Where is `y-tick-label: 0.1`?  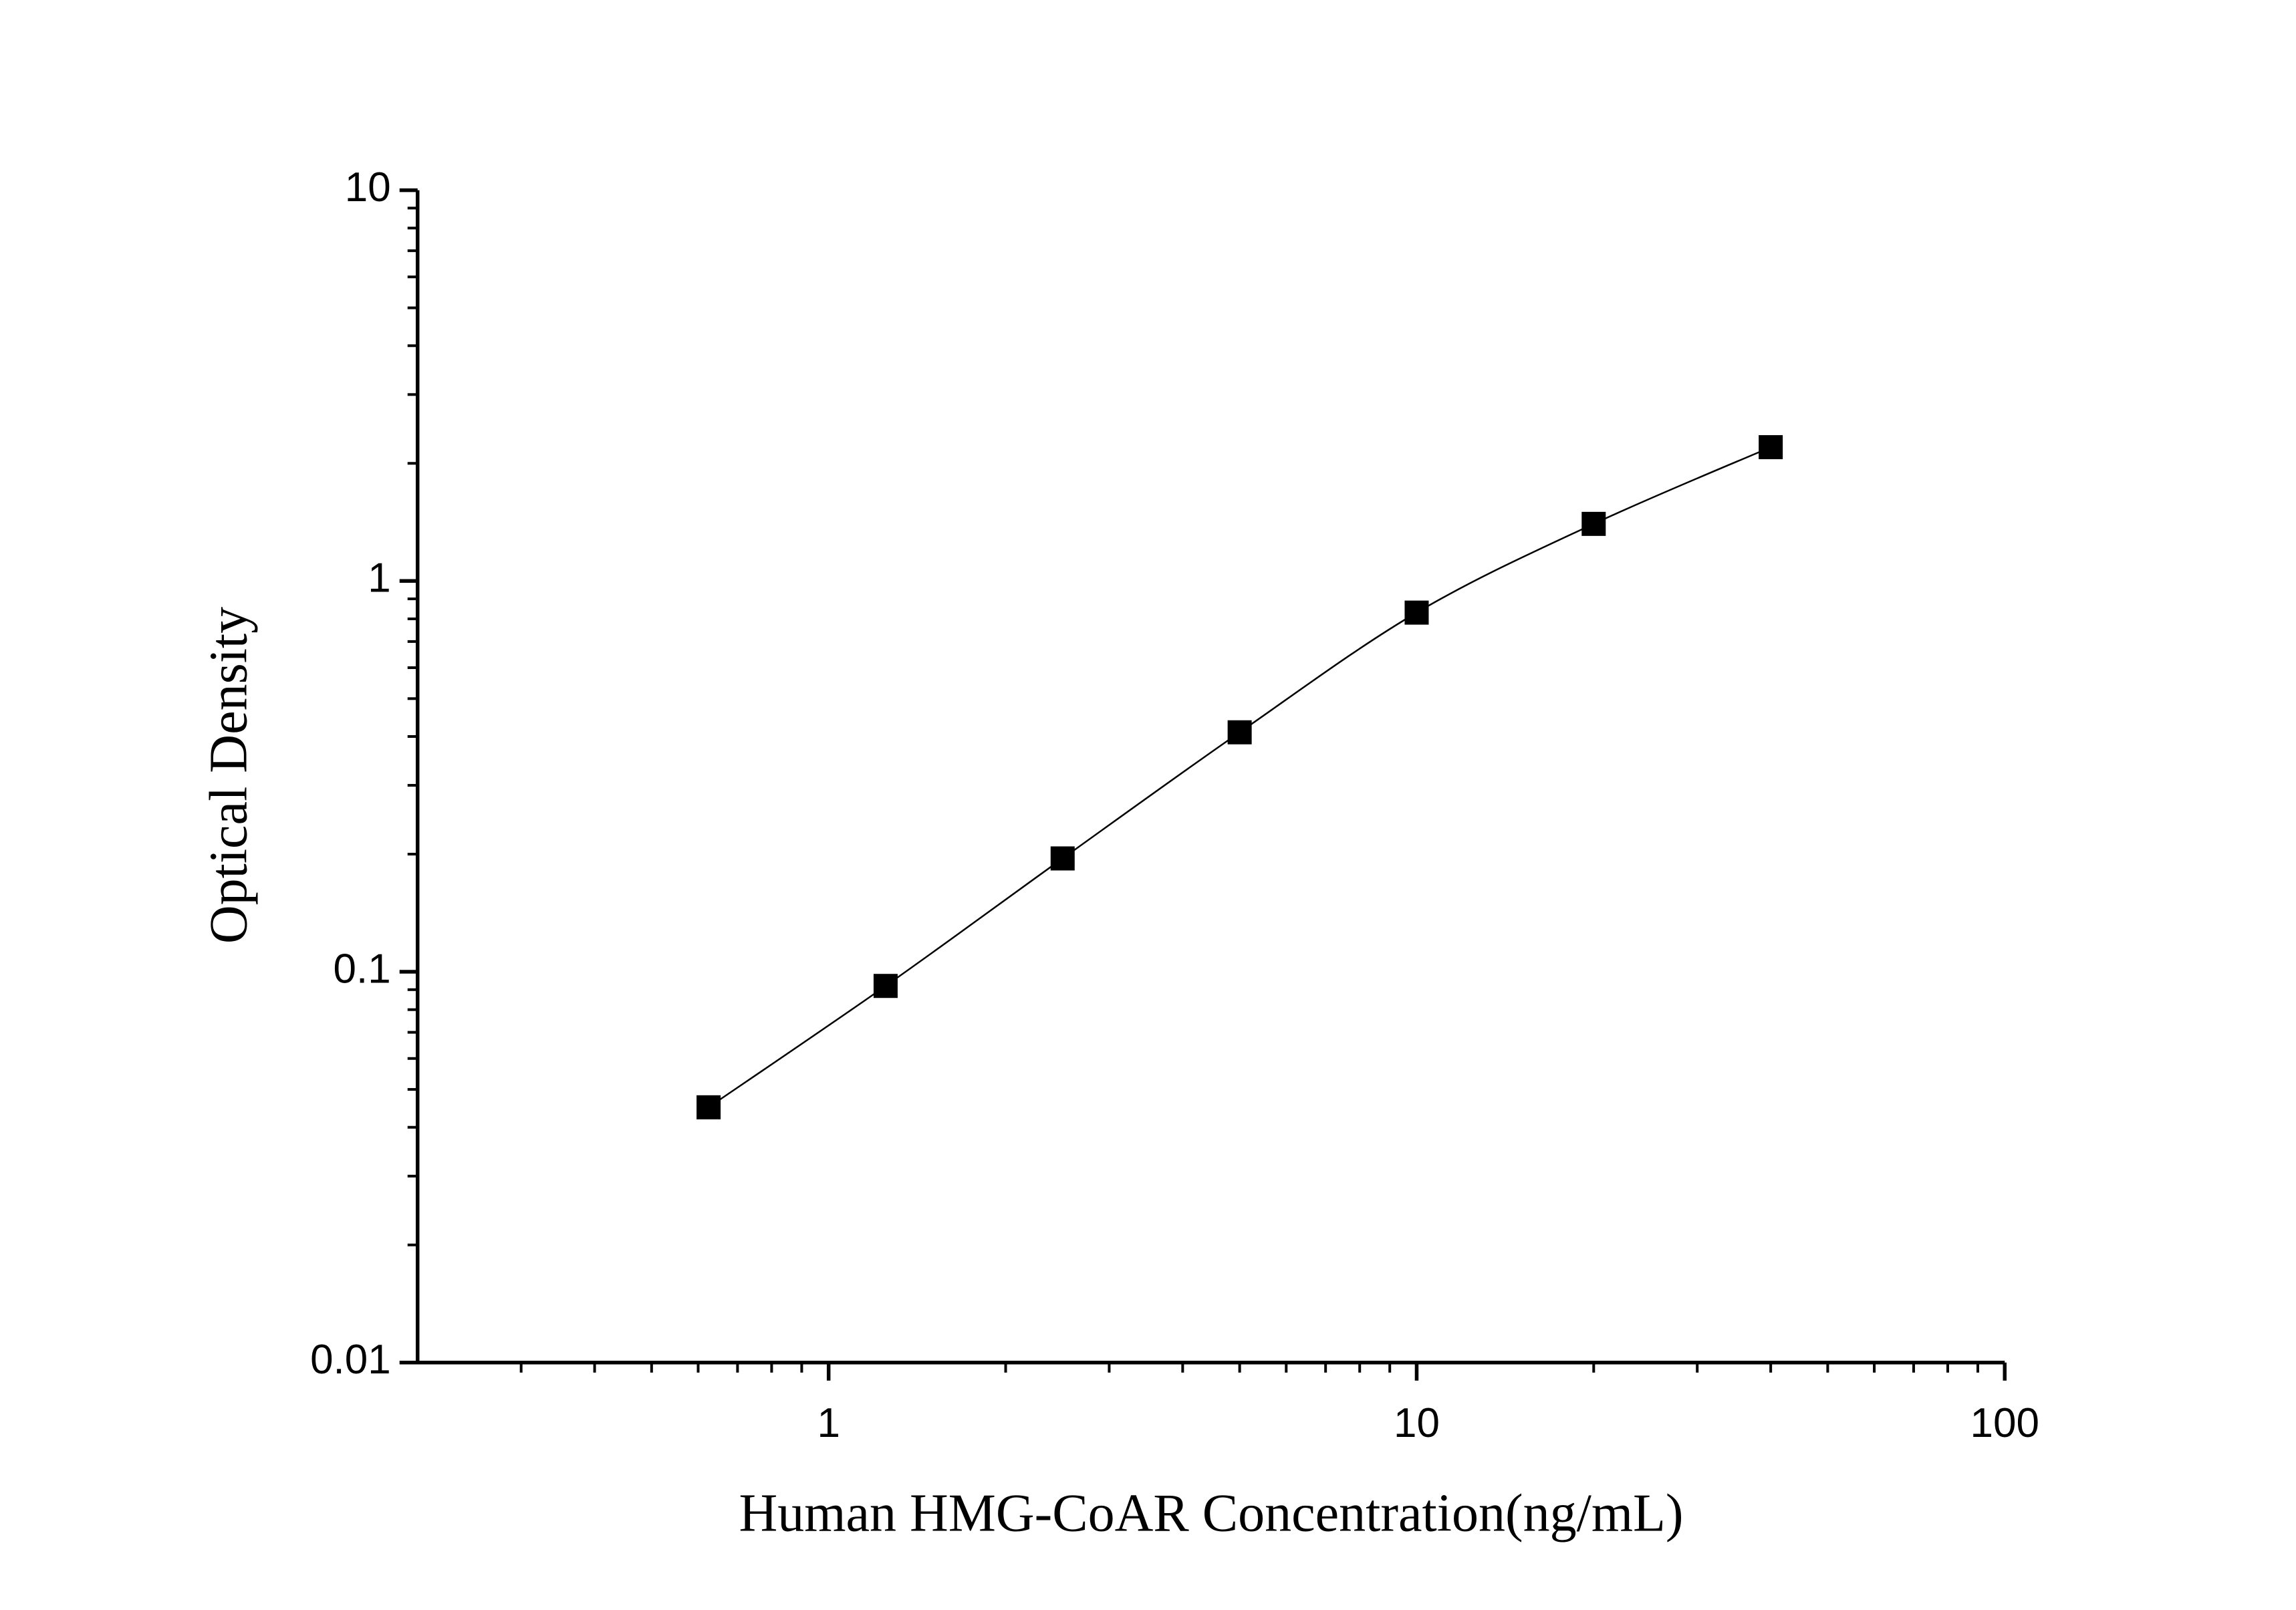 y-tick-label: 0.1 is located at coordinates (362, 969).